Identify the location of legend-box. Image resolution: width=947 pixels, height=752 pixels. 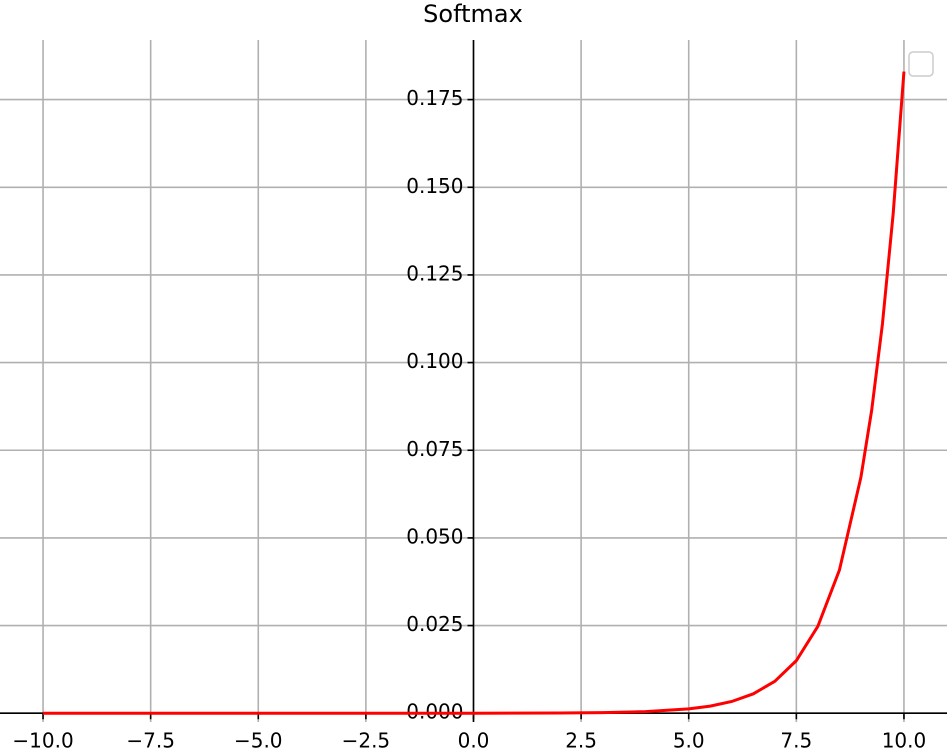
(921, 64).